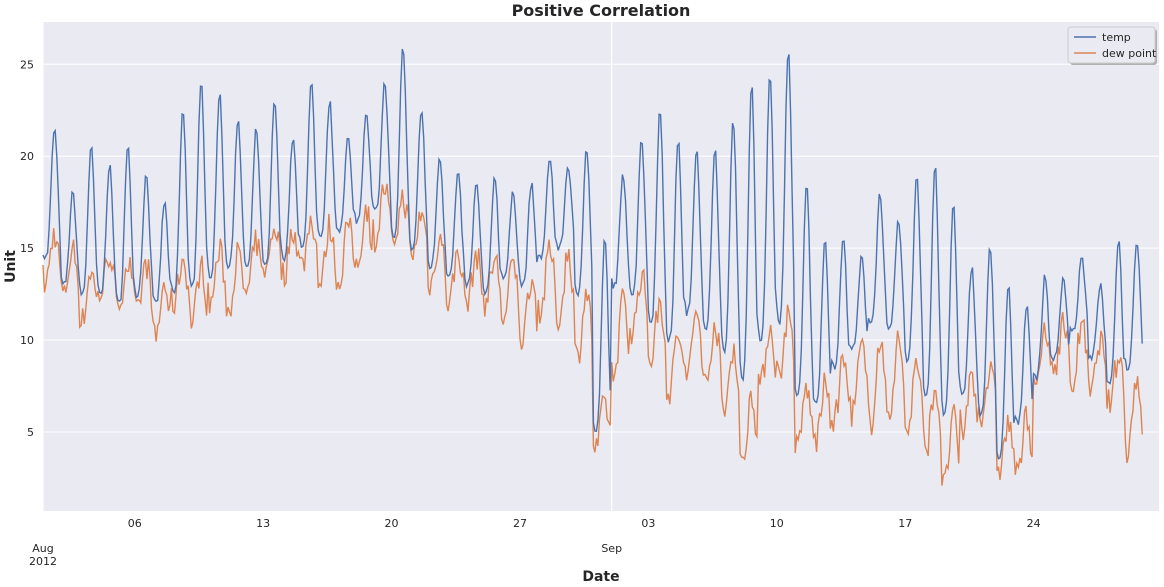 This screenshot has height=587, width=1164. What do you see at coordinates (777, 523) in the screenshot?
I see `x-tick-label: 10` at bounding box center [777, 523].